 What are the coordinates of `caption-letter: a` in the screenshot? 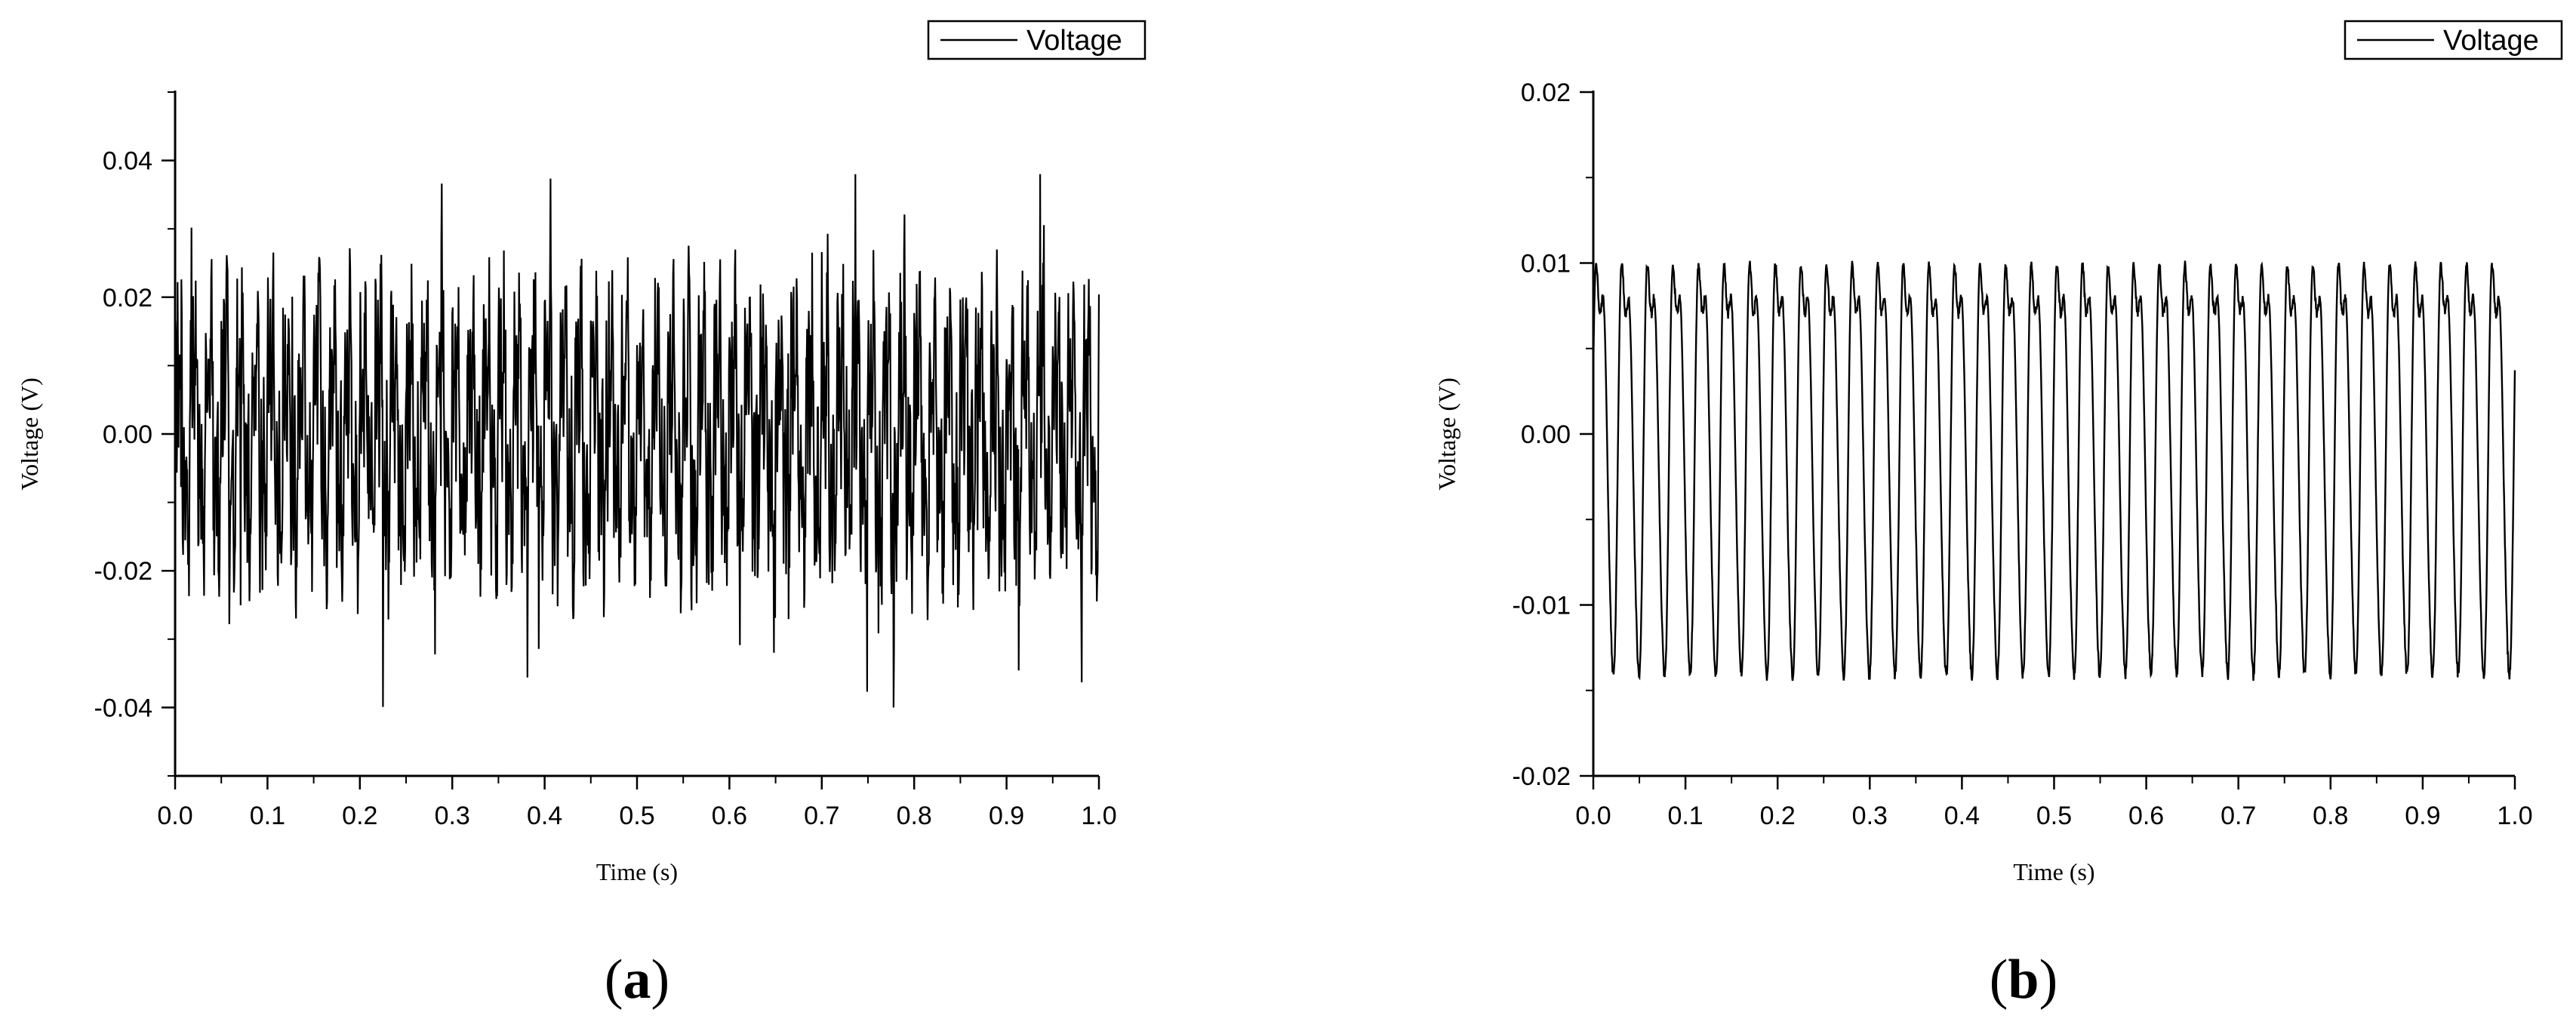 It's located at (637, 980).